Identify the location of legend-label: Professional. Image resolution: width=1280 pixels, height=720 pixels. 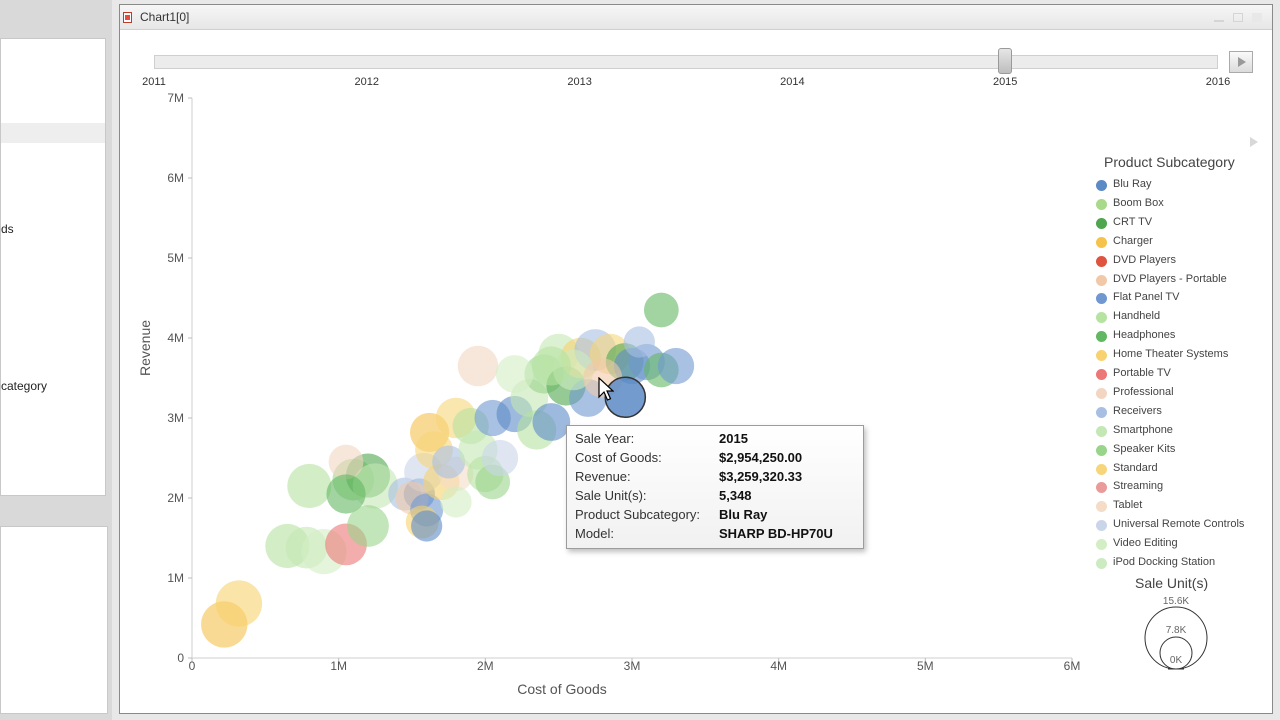
(1143, 391).